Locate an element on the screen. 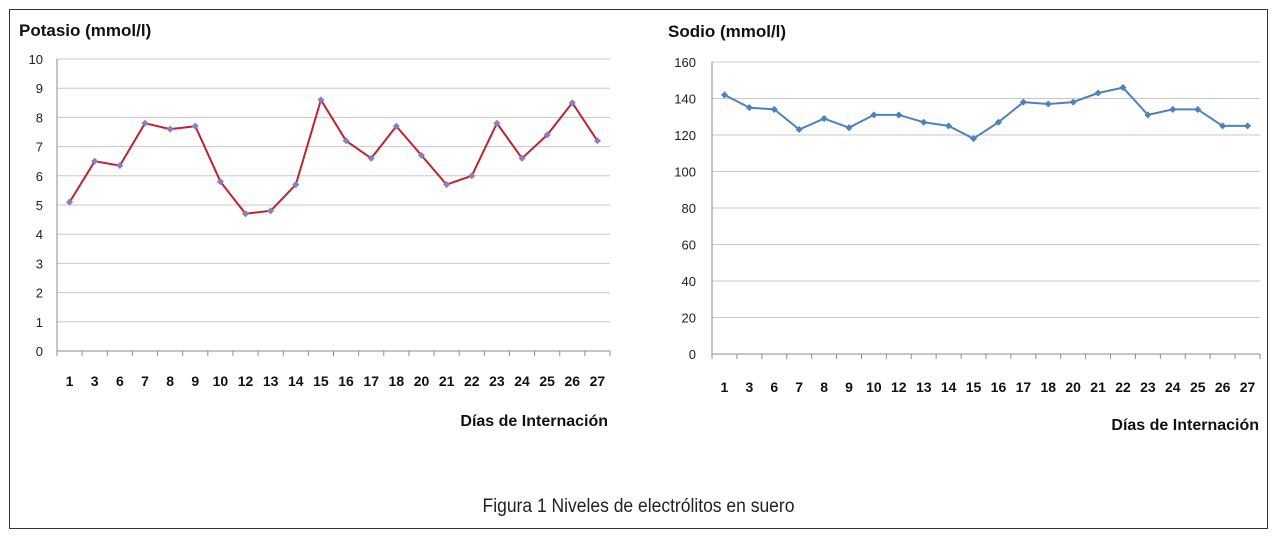 The width and height of the screenshot is (1279, 541). y-tick-label: 7 is located at coordinates (39, 147).